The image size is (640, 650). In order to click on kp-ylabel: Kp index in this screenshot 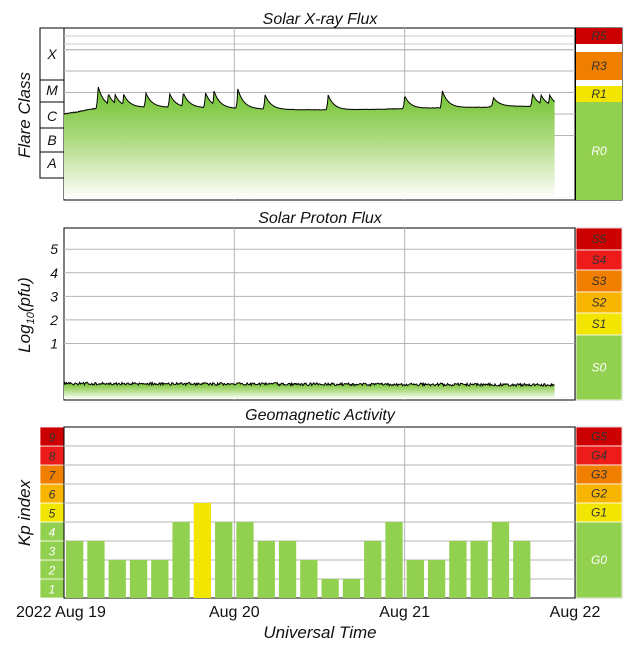, I will do `click(24, 512)`.